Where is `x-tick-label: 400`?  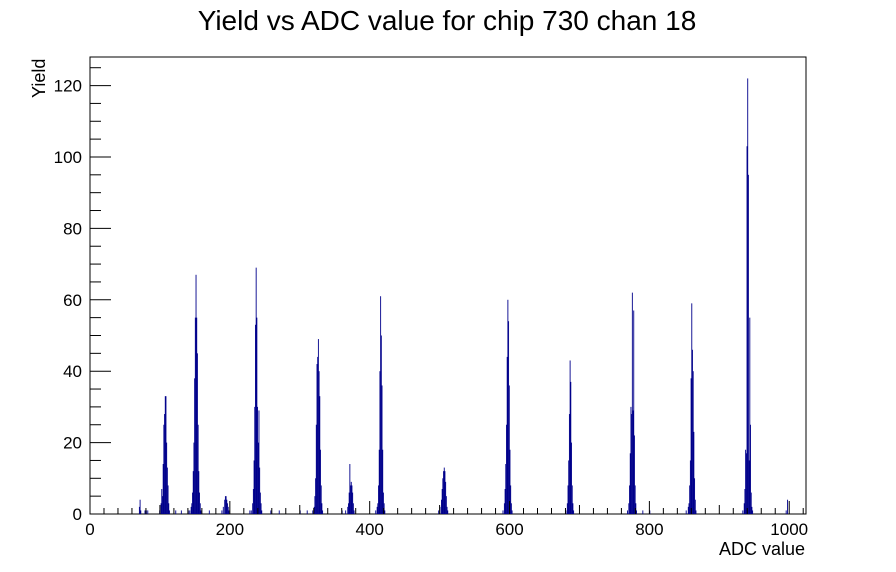 x-tick-label: 400 is located at coordinates (370, 529).